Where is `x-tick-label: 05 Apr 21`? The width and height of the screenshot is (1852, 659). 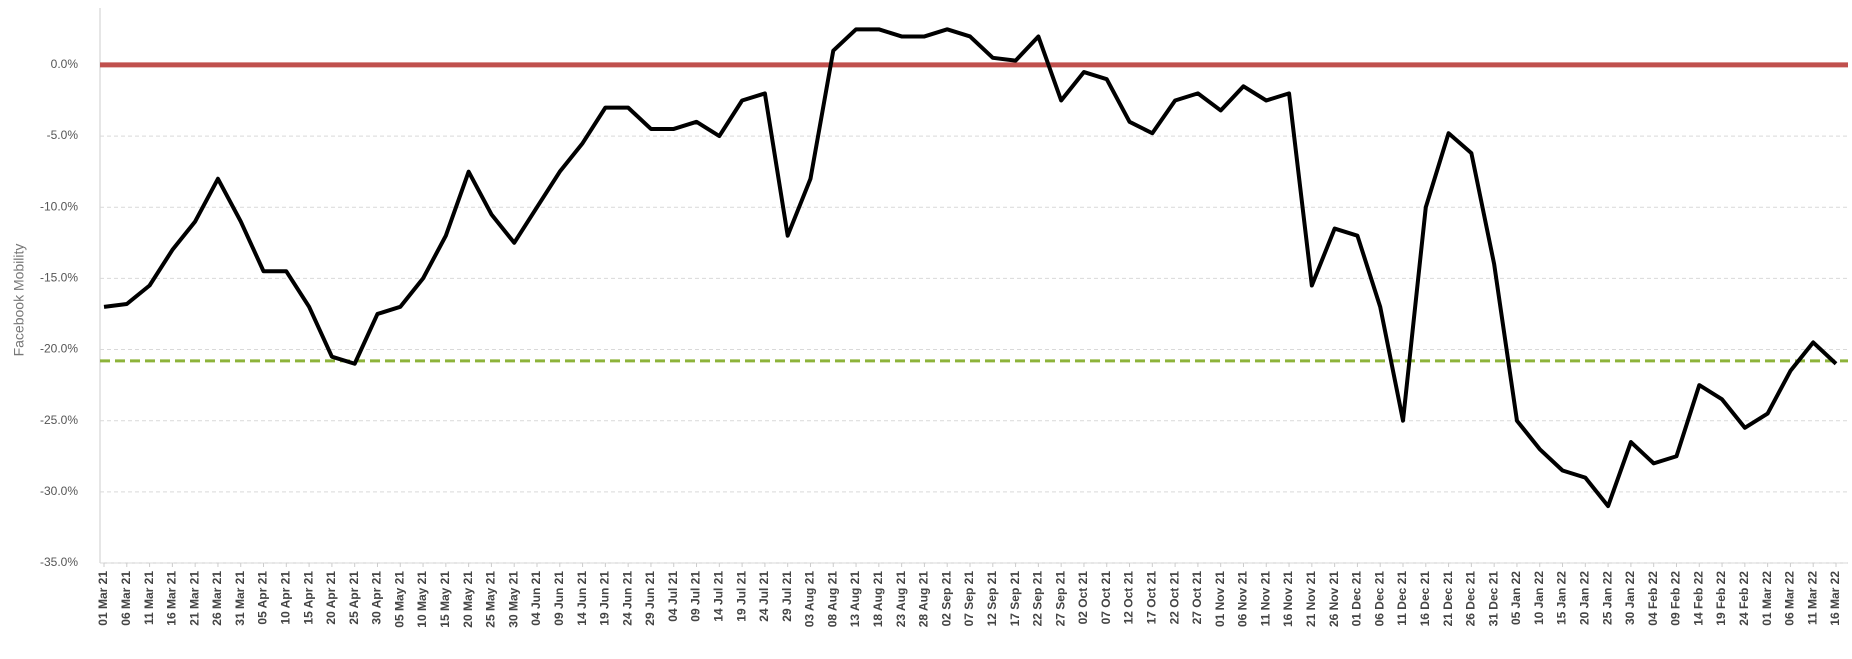 x-tick-label: 05 Apr 21 is located at coordinates (263, 598).